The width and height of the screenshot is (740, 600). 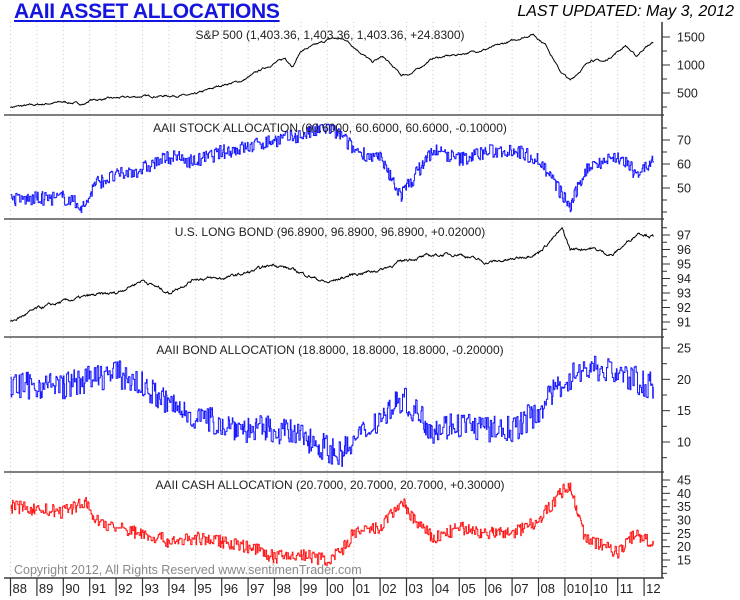 I want to click on y-tick-label: 1500, so click(x=691, y=38).